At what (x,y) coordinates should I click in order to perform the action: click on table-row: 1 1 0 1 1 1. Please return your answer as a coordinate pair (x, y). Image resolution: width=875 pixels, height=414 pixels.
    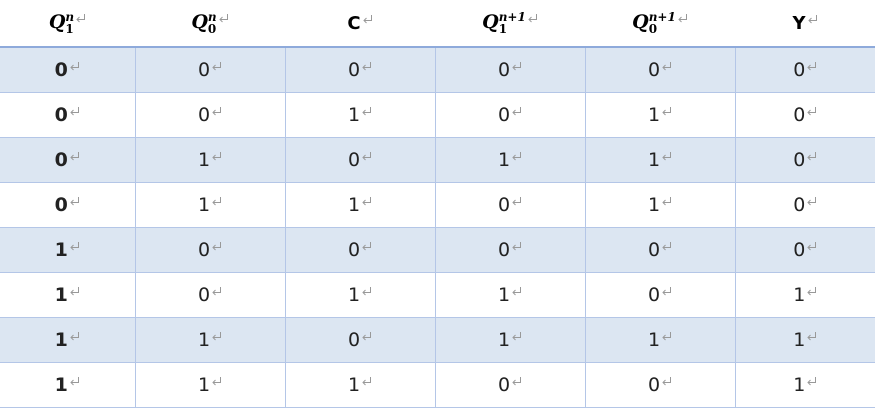
    Looking at the image, I should click on (437, 340).